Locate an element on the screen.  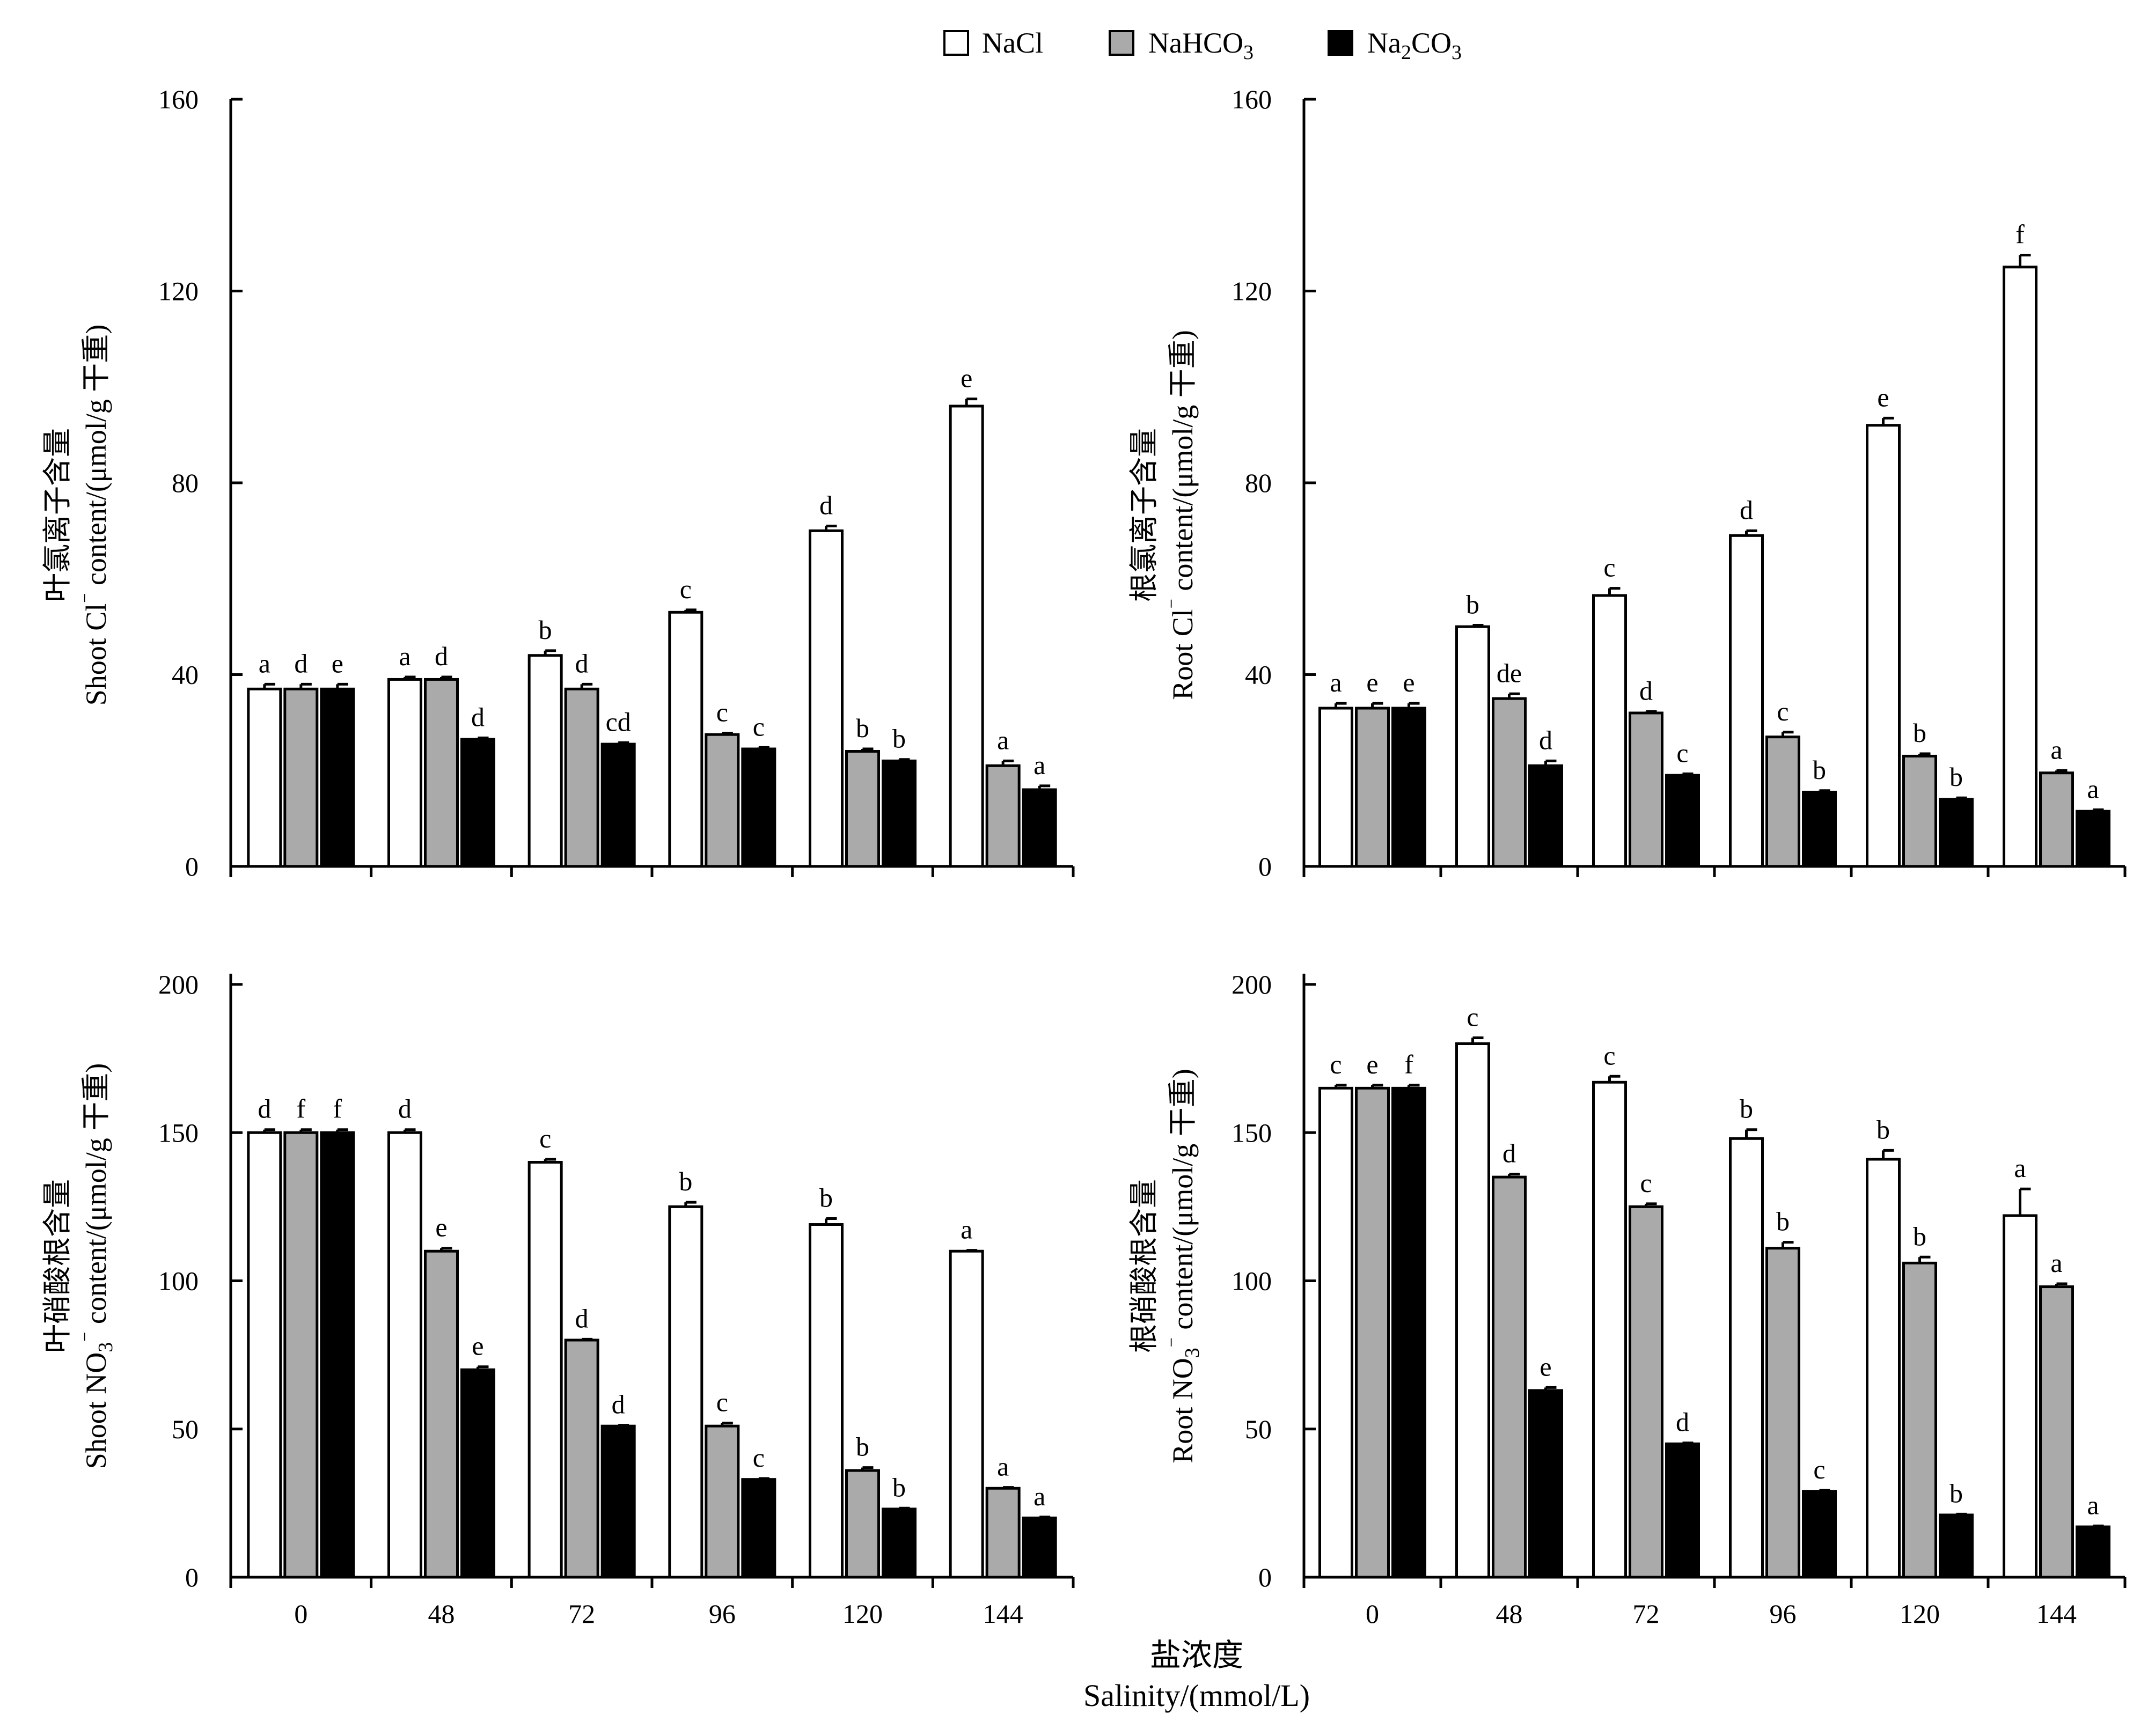
shoot-no3-bar-nahco3 is located at coordinates (1003, 1533).